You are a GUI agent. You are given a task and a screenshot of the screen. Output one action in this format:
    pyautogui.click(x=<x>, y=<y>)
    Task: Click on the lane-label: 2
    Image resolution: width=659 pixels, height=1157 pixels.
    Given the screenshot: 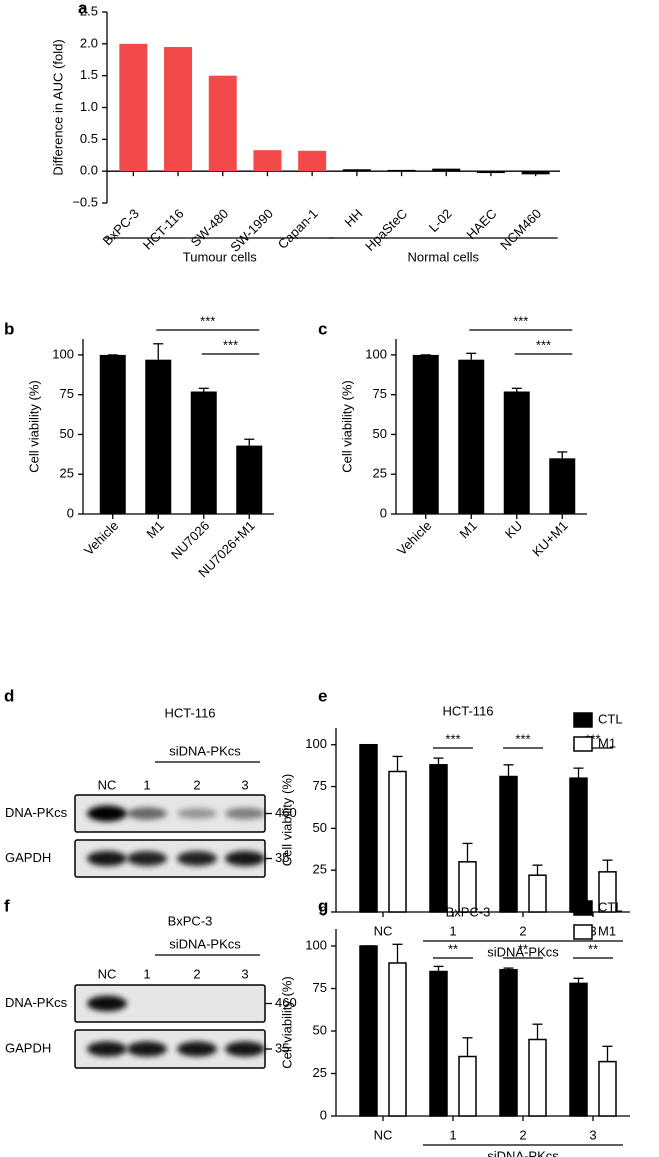 What is the action you would take?
    pyautogui.click(x=196, y=784)
    